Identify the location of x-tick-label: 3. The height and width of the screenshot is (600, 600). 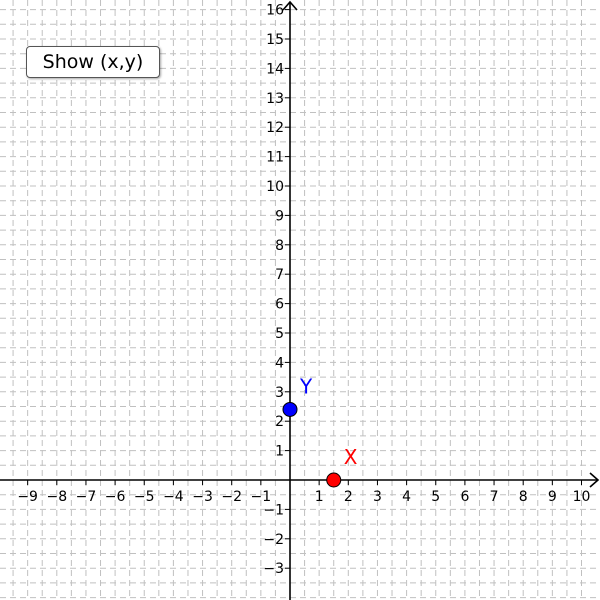
(377, 497).